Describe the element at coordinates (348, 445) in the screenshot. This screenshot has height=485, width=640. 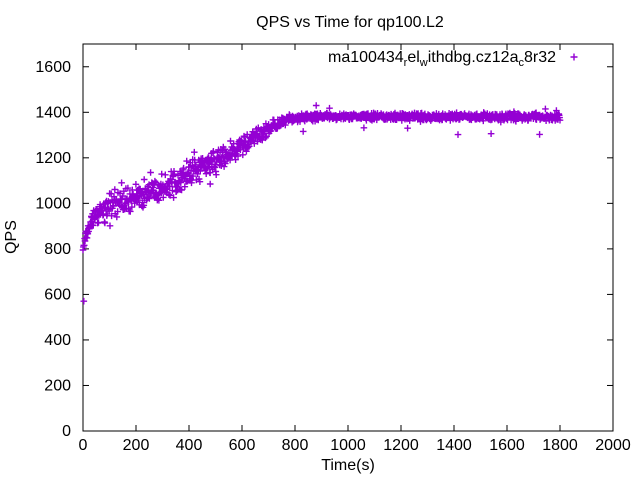
I see `x-tick-label: 1000` at that location.